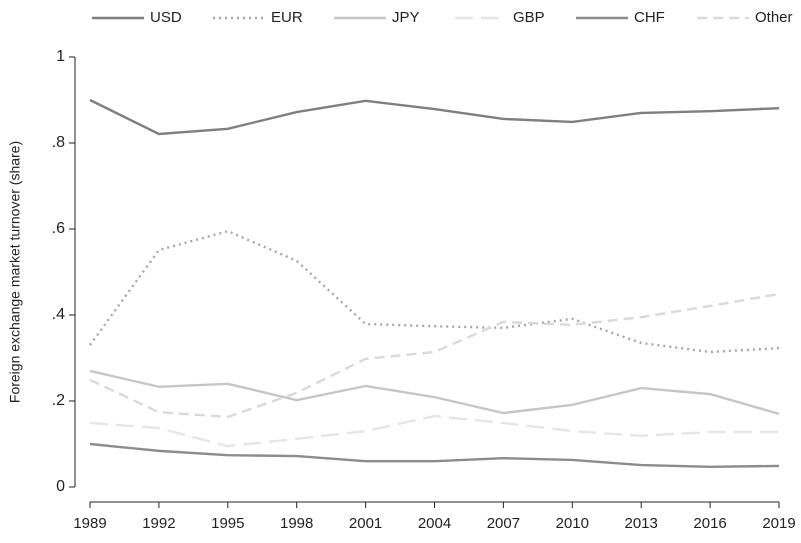 This screenshot has width=801, height=543. I want to click on legend-label: CHF, so click(649, 17).